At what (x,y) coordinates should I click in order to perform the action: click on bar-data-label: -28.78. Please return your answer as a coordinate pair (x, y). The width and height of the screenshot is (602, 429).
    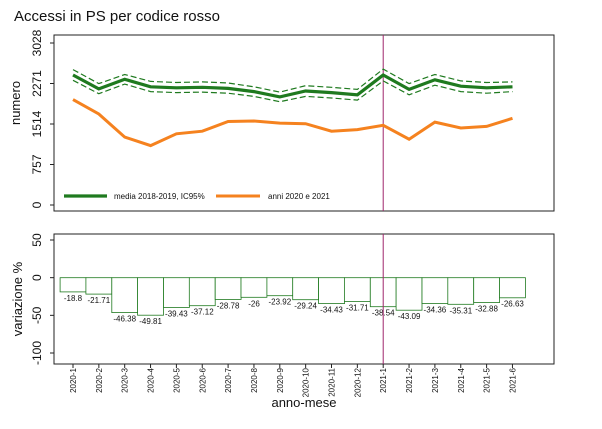
    Looking at the image, I should click on (228, 305).